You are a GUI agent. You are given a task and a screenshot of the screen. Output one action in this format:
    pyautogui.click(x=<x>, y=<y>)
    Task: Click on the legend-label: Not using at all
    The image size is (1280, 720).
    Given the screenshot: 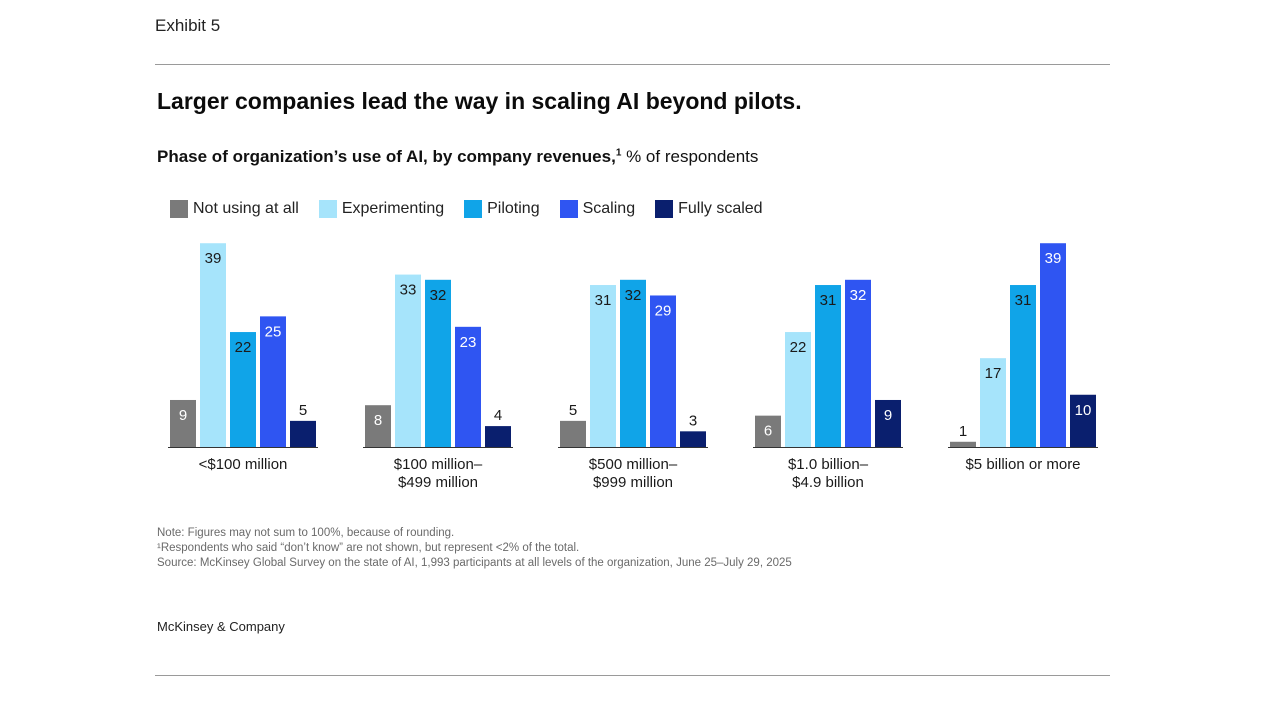 What is the action you would take?
    pyautogui.click(x=246, y=208)
    